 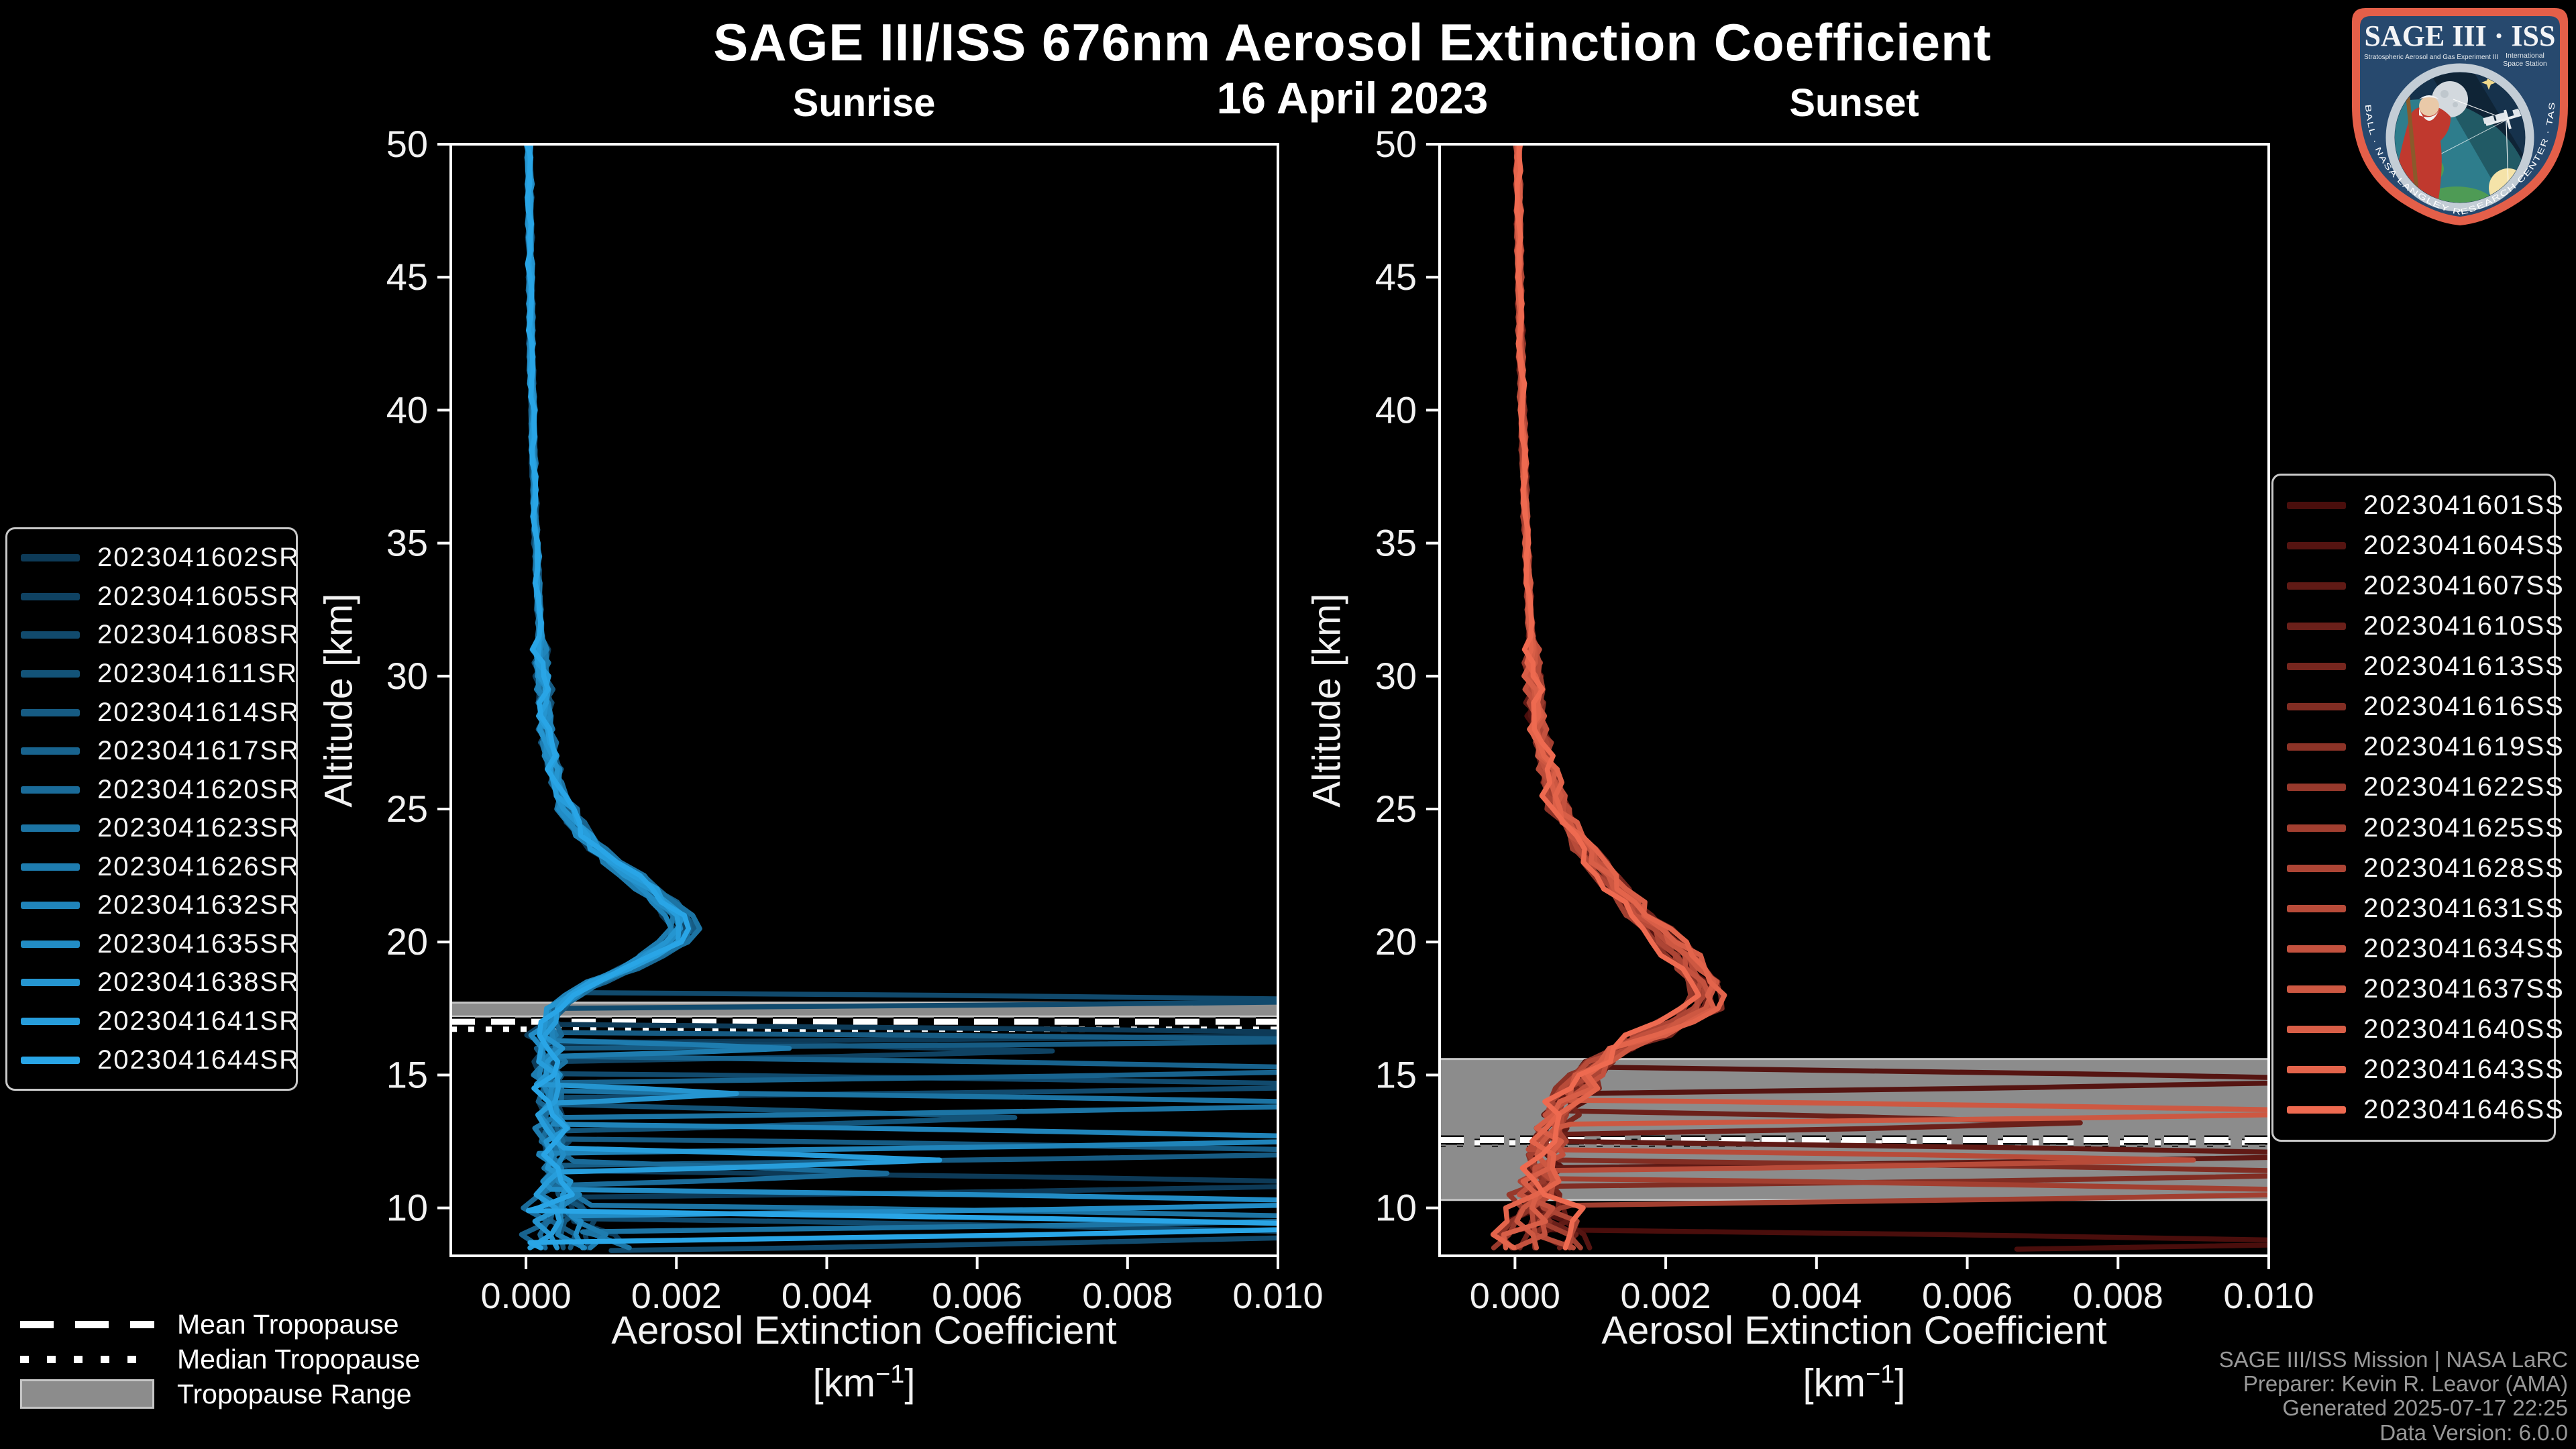 I want to click on legend-item-2023041611SR: 2023041611SR, so click(x=159, y=674).